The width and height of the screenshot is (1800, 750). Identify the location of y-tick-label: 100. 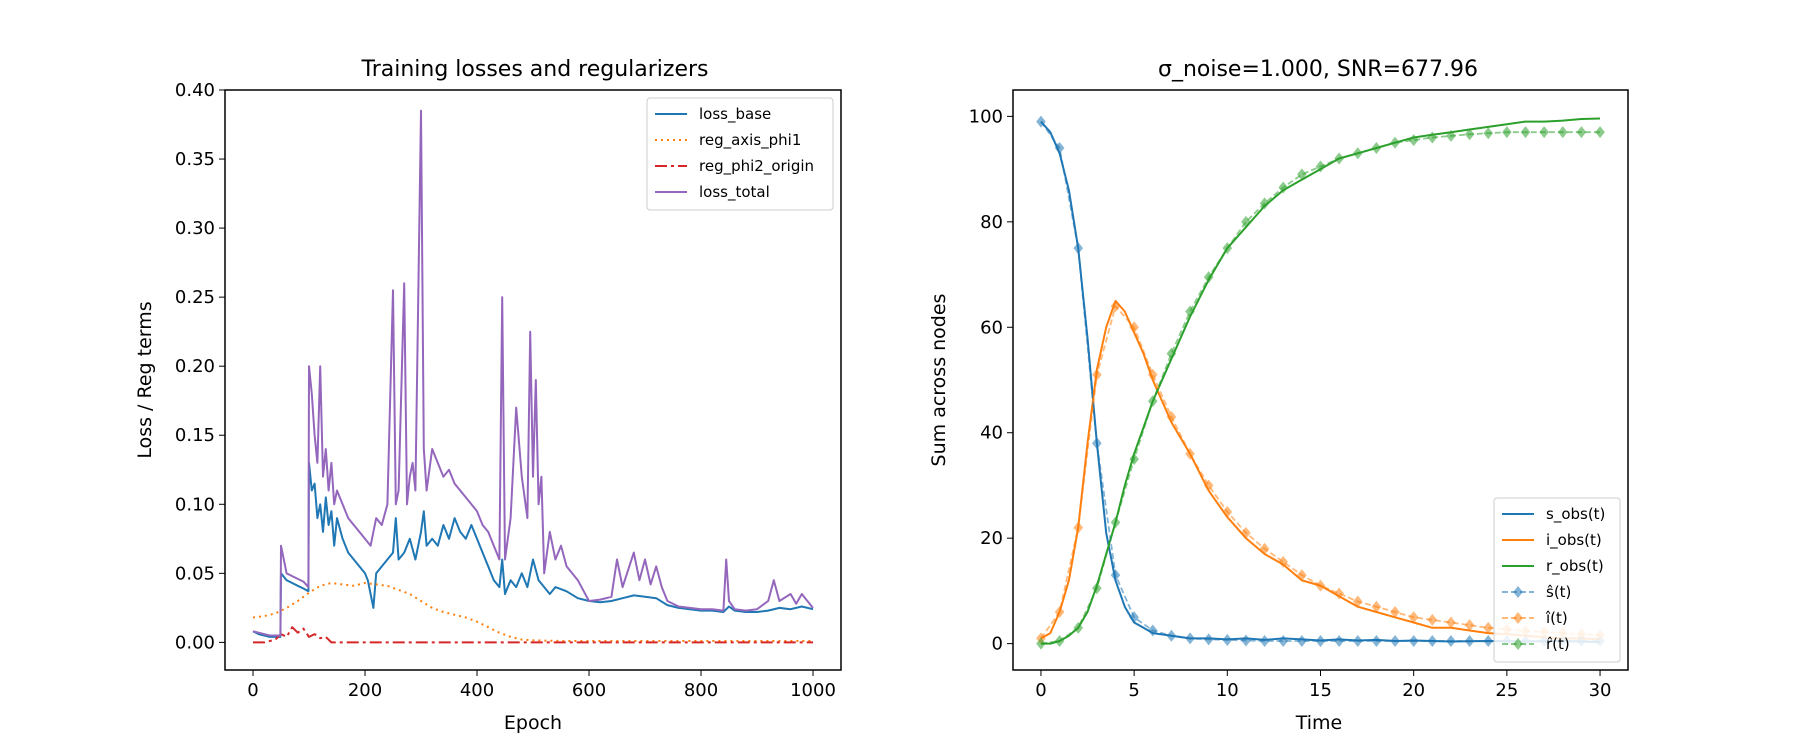
(986, 116).